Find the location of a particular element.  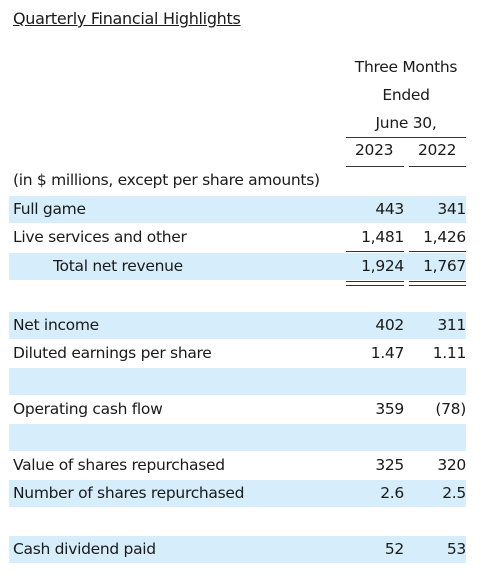

year-2023: 2023 is located at coordinates (374, 150).